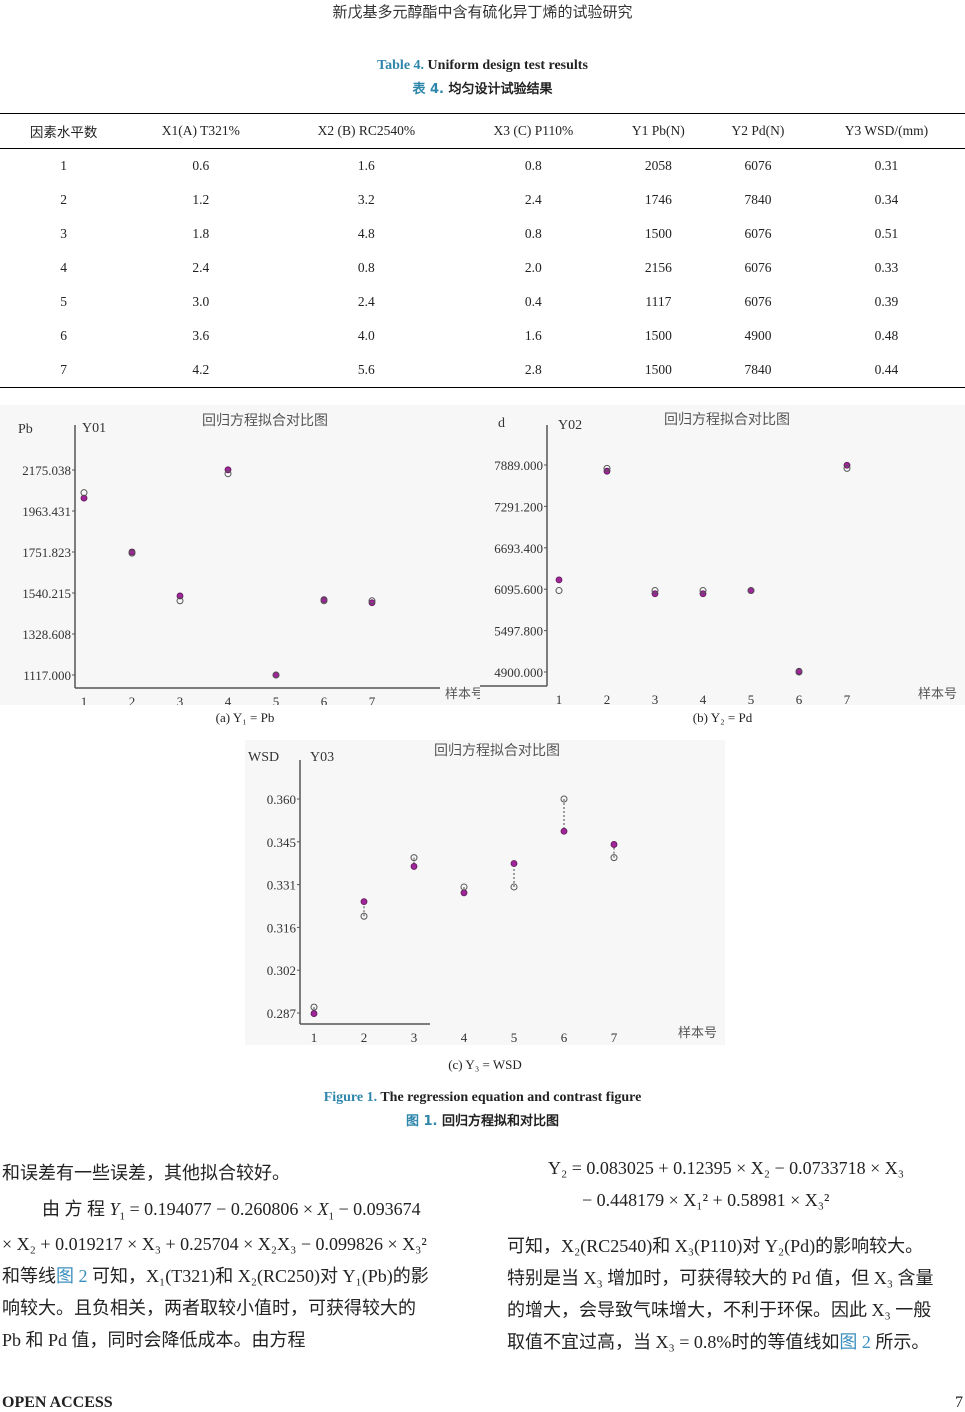 This screenshot has width=965, height=1412. Describe the element at coordinates (706, 1200) in the screenshot. I see `equation-y2-cont: − 0.448179 × X₁² + 0.58981 × X₃²` at that location.